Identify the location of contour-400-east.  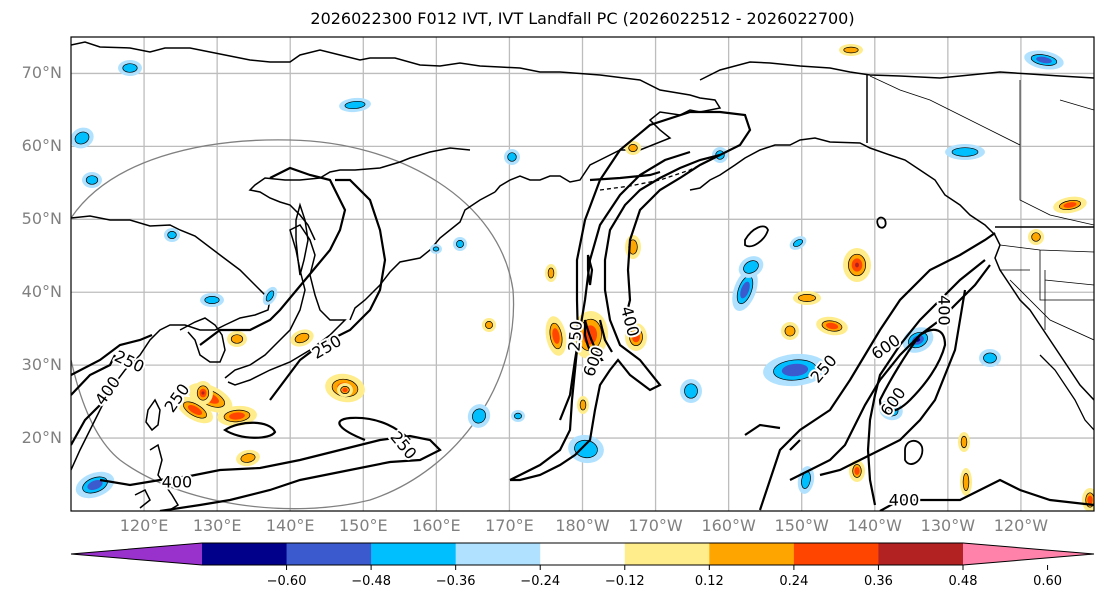
(941, 387).